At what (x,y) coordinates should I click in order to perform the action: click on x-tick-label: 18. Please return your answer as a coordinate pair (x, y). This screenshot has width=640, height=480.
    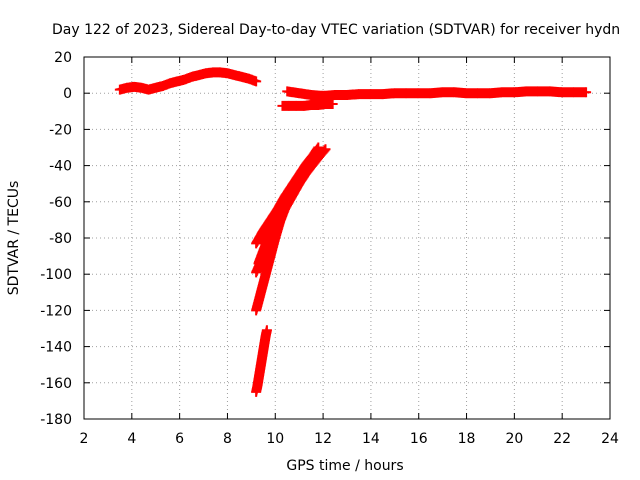
    Looking at the image, I should click on (467, 439).